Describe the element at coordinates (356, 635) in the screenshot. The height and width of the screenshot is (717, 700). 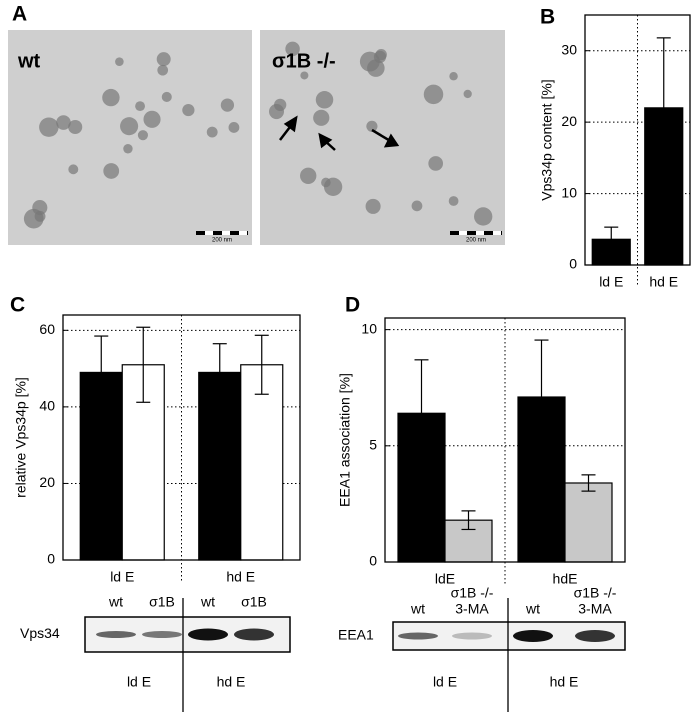
I see `protein-label: EEA1` at that location.